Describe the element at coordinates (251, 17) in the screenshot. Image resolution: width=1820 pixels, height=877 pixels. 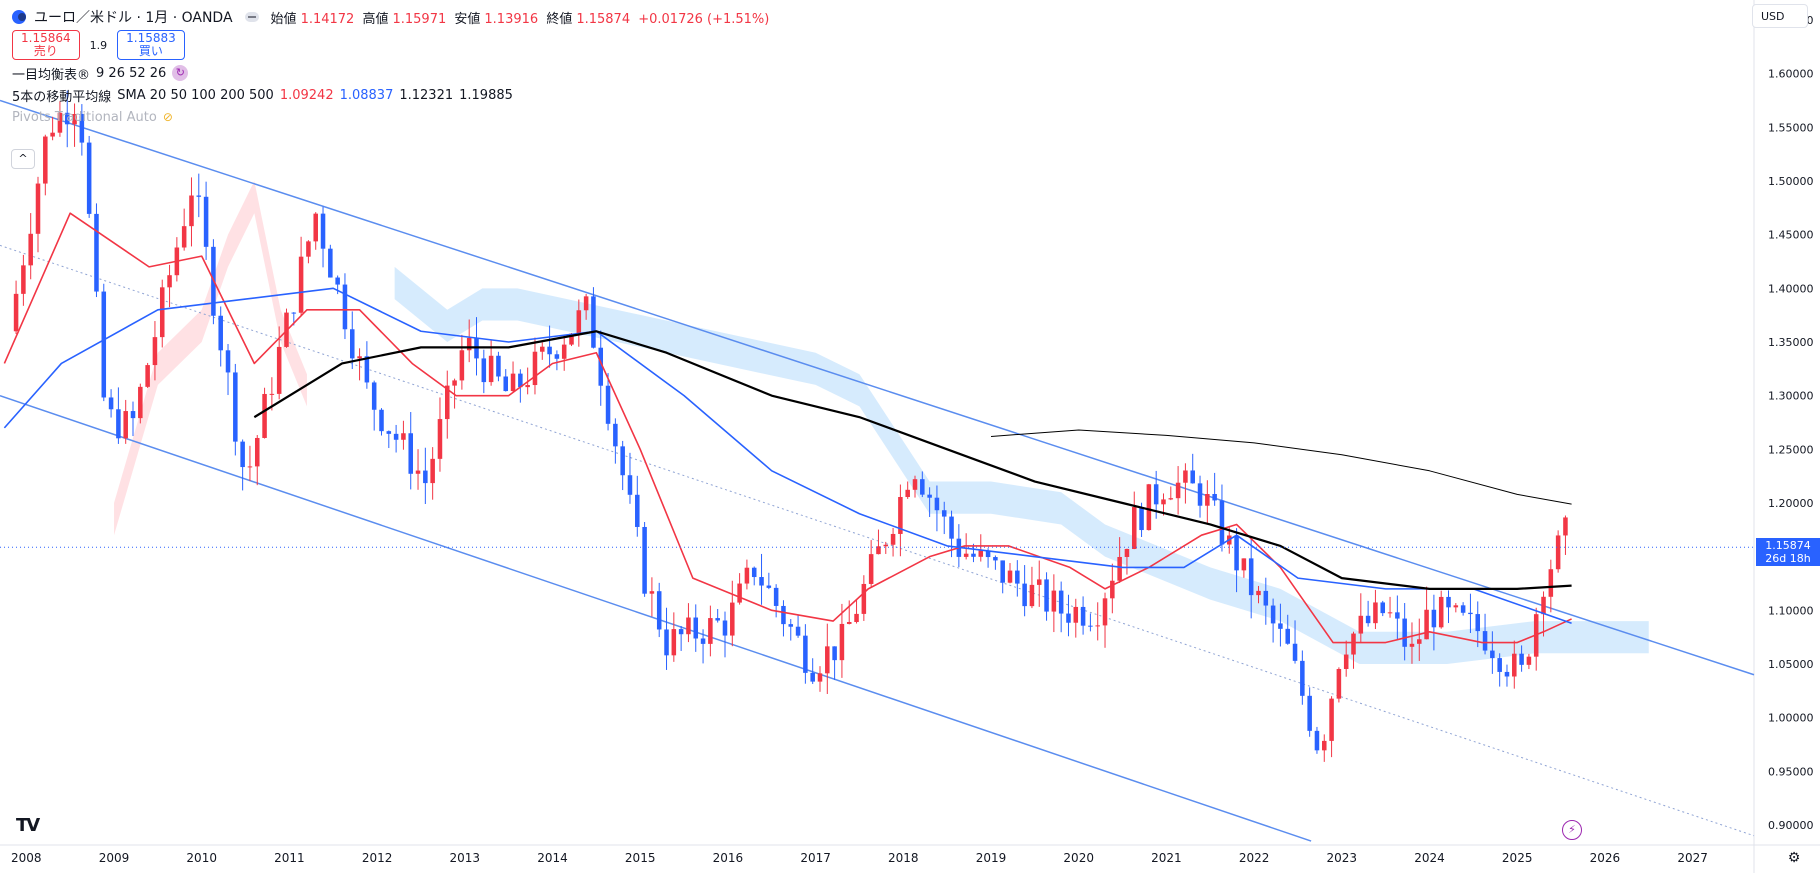
I see `market-status-icon` at that location.